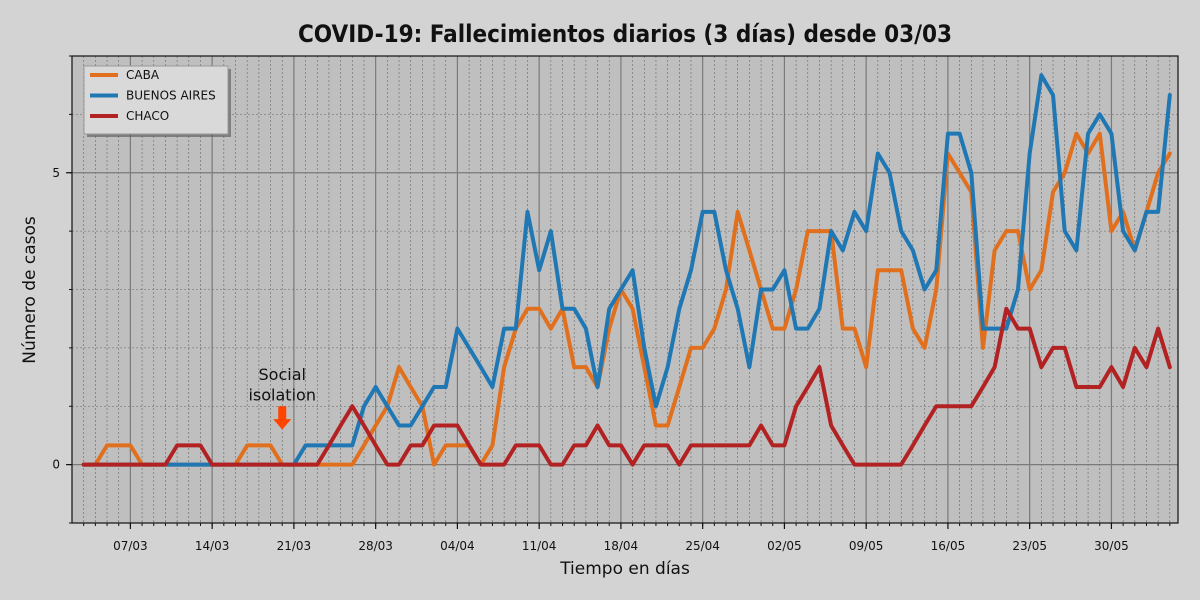 The image size is (1200, 600). I want to click on x-tick-label: 11/04, so click(539, 546).